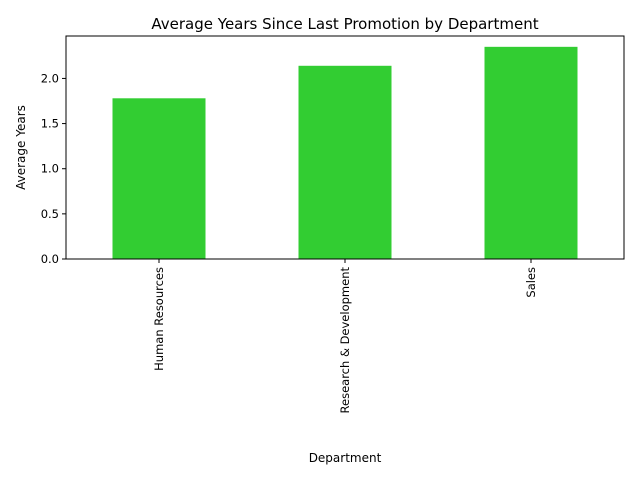 This screenshot has width=640, height=485. What do you see at coordinates (50, 124) in the screenshot?
I see `y-tick-label-3: 1.5` at bounding box center [50, 124].